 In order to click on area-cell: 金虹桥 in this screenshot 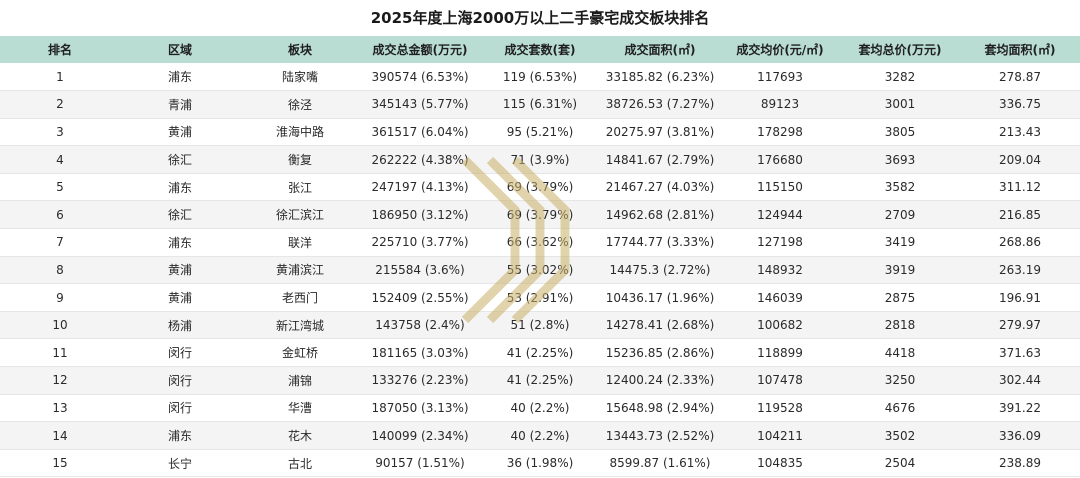, I will do `click(300, 353)`.